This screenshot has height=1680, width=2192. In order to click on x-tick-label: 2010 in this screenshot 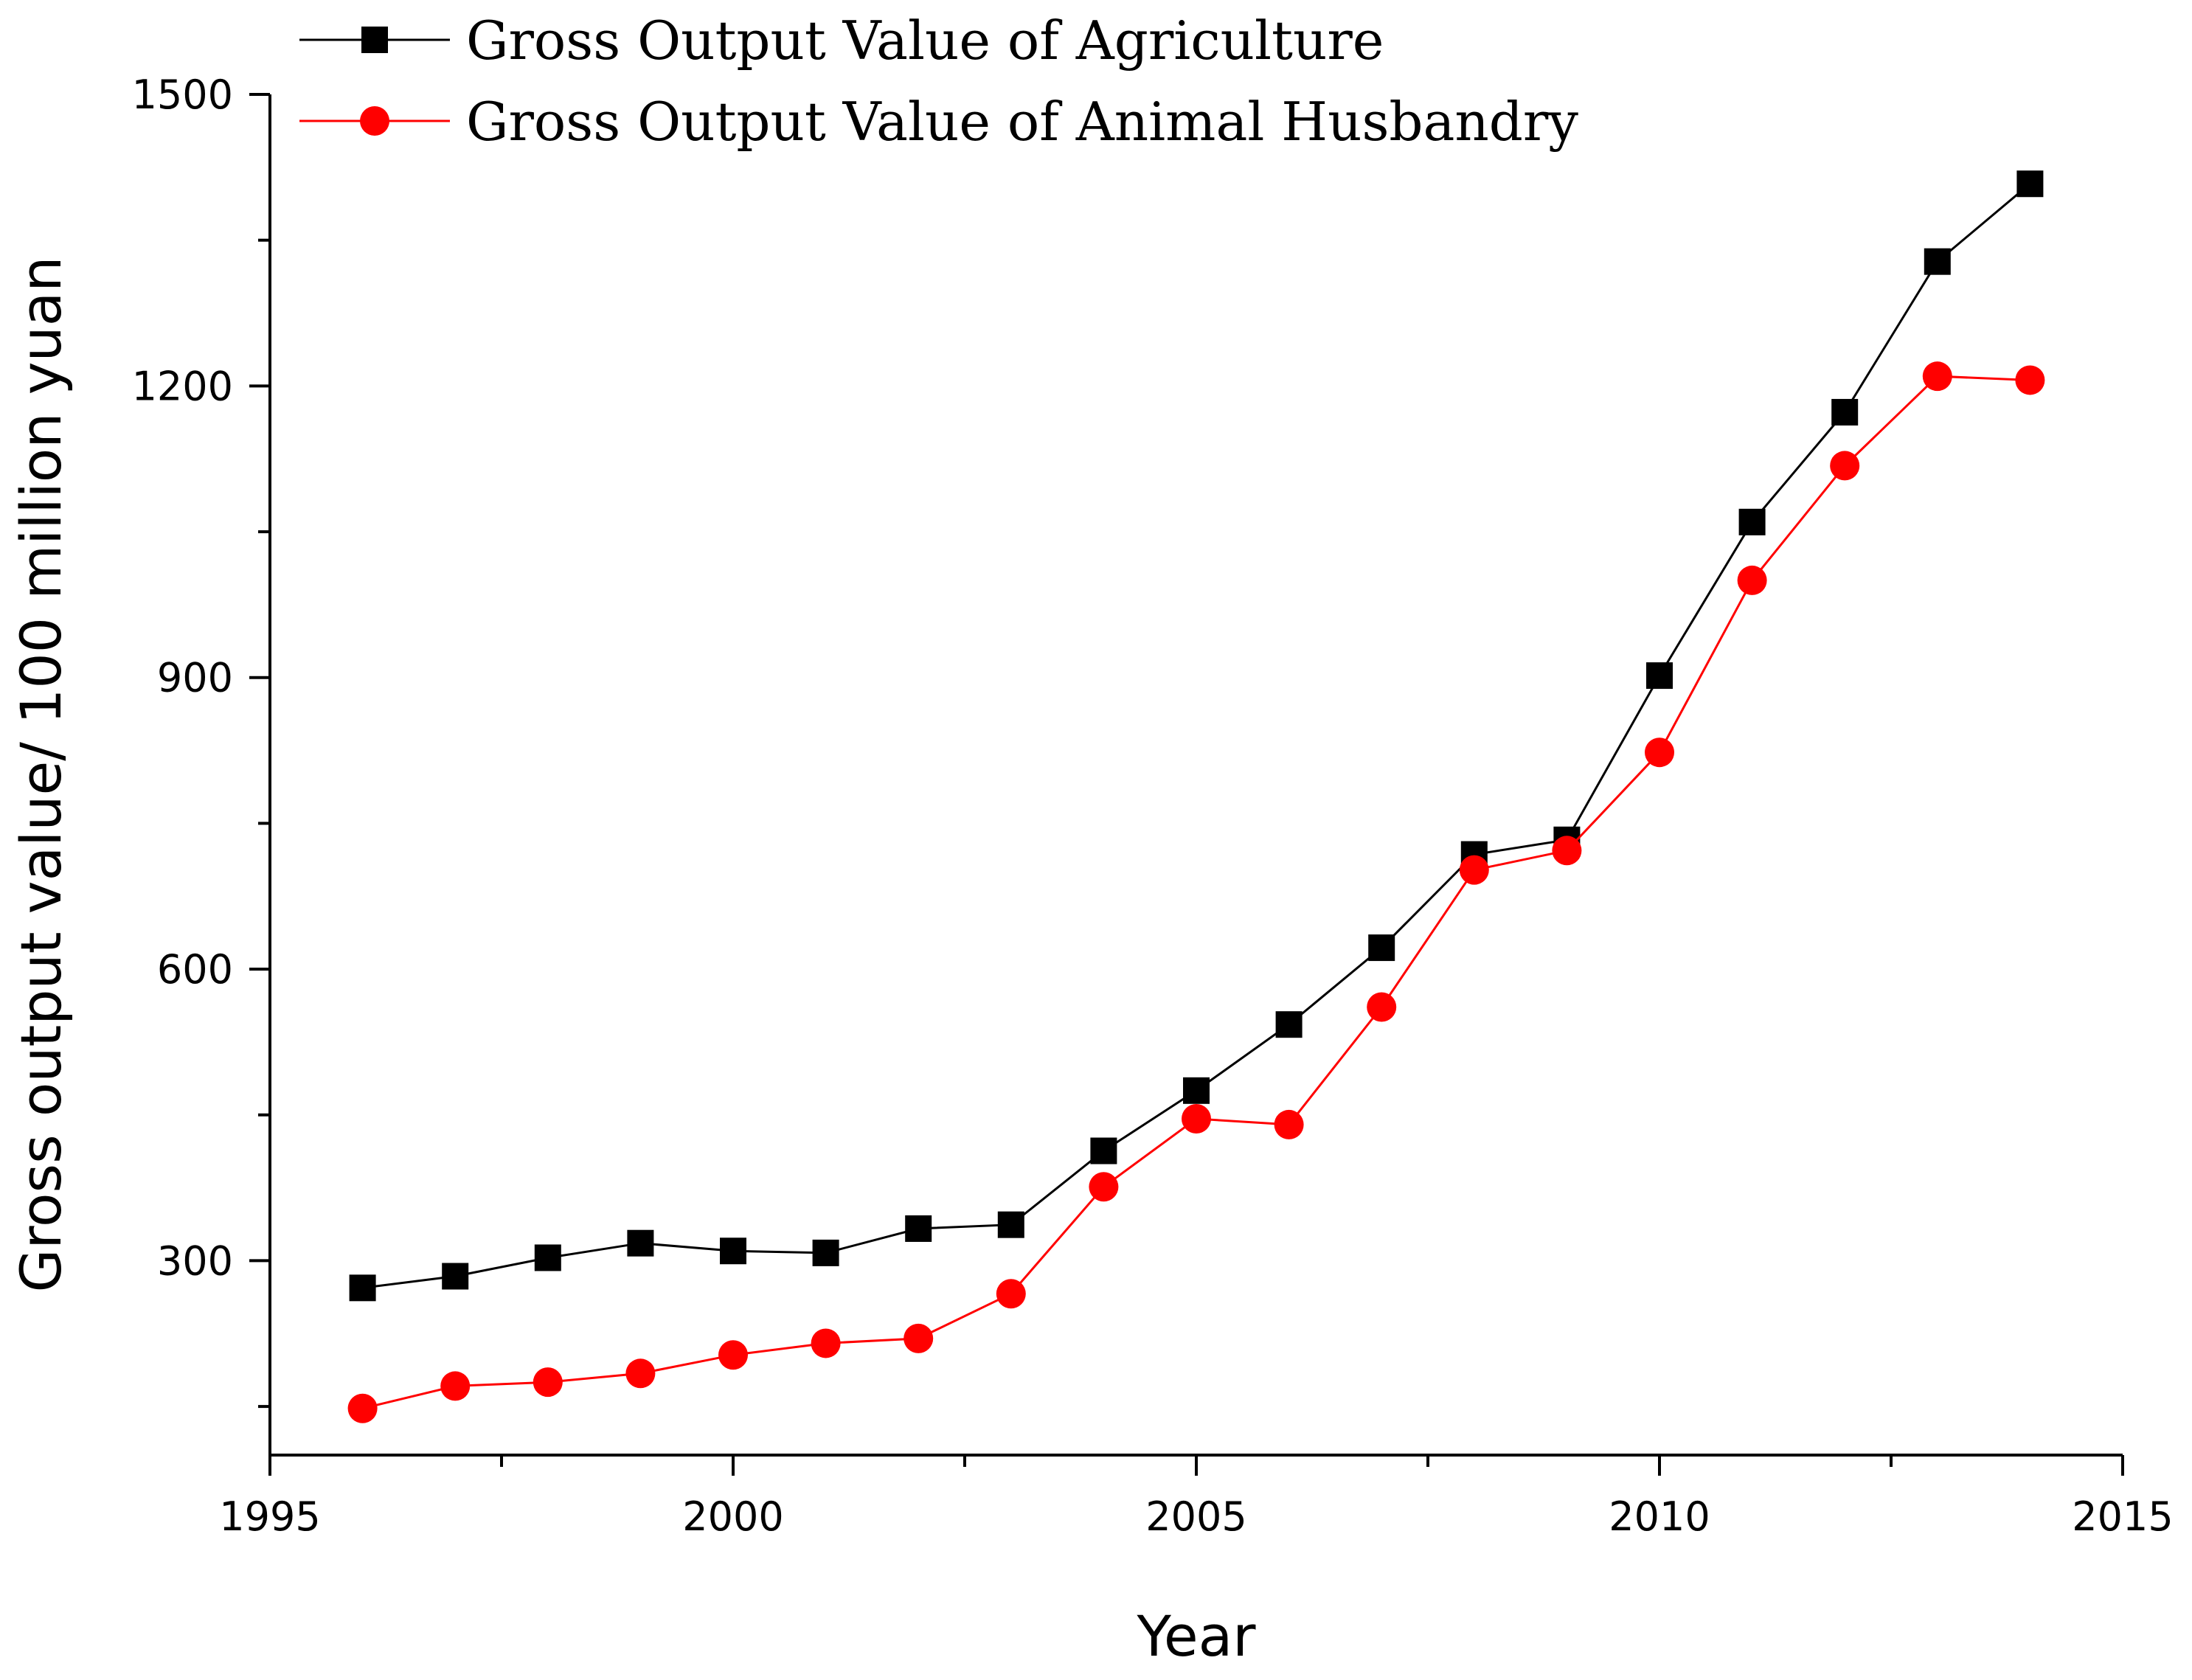, I will do `click(1659, 1517)`.